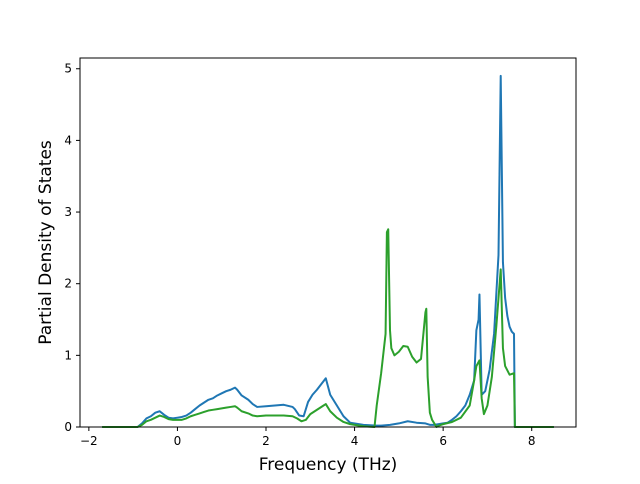 Image resolution: width=640 pixels, height=484 pixels. What do you see at coordinates (266, 441) in the screenshot?
I see `x-tick-label: 2` at bounding box center [266, 441].